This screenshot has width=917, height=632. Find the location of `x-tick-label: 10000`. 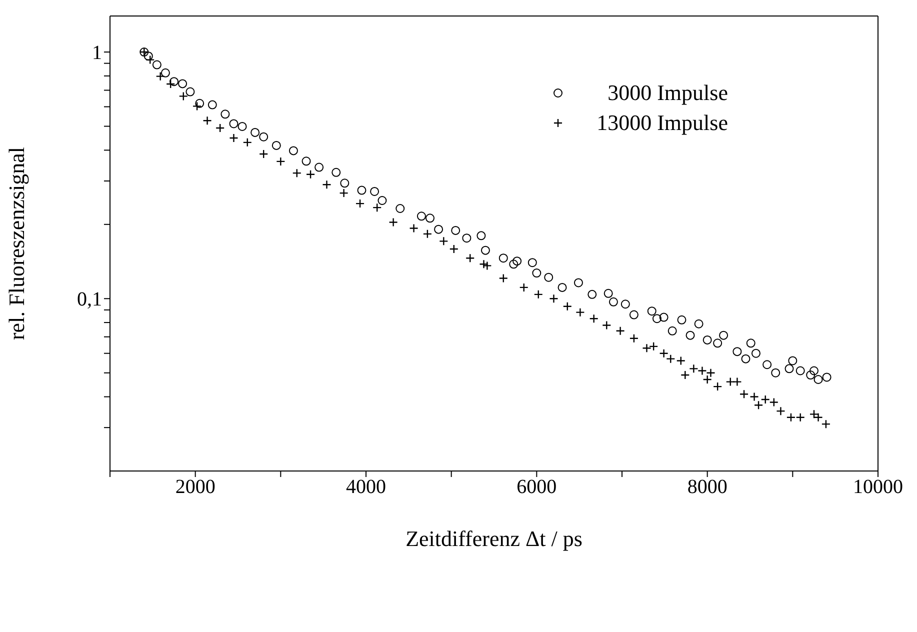

x-tick-label: 10000 is located at coordinates (878, 487).